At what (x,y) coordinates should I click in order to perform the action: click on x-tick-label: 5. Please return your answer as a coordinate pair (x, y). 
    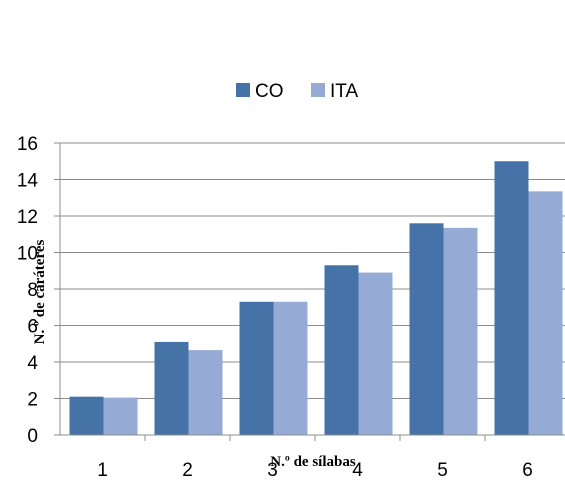
    Looking at the image, I should click on (442, 470).